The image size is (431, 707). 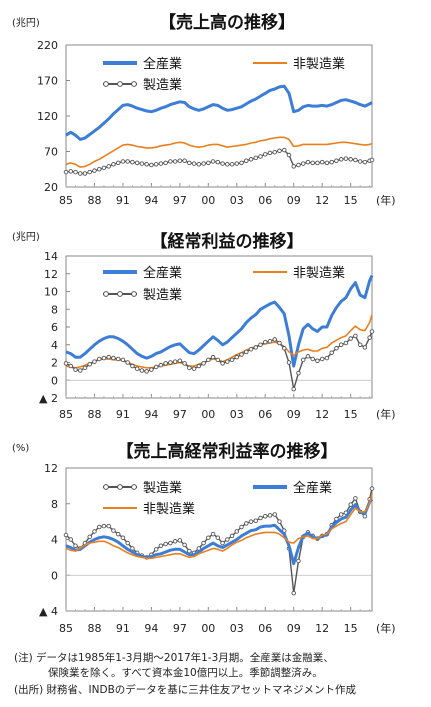 What do you see at coordinates (219, 112) in the screenshot?
I see `series-全産業` at bounding box center [219, 112].